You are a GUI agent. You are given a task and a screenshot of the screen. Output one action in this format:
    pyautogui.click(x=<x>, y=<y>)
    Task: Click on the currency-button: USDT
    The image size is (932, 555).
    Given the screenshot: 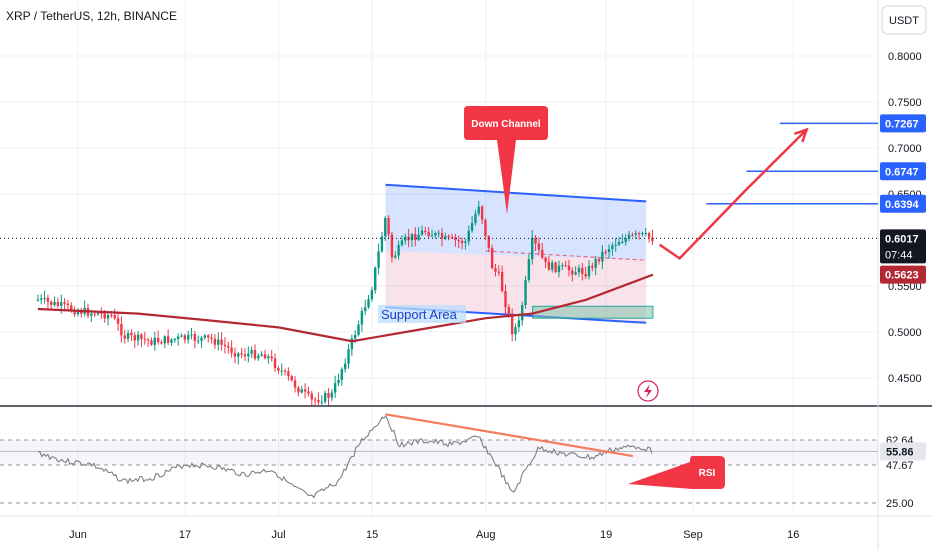 What is the action you would take?
    pyautogui.click(x=904, y=20)
    